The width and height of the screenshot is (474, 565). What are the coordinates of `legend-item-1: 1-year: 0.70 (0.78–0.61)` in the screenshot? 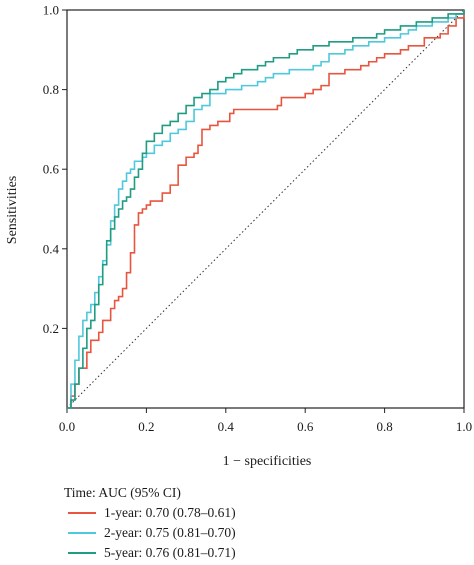 It's located at (150, 513).